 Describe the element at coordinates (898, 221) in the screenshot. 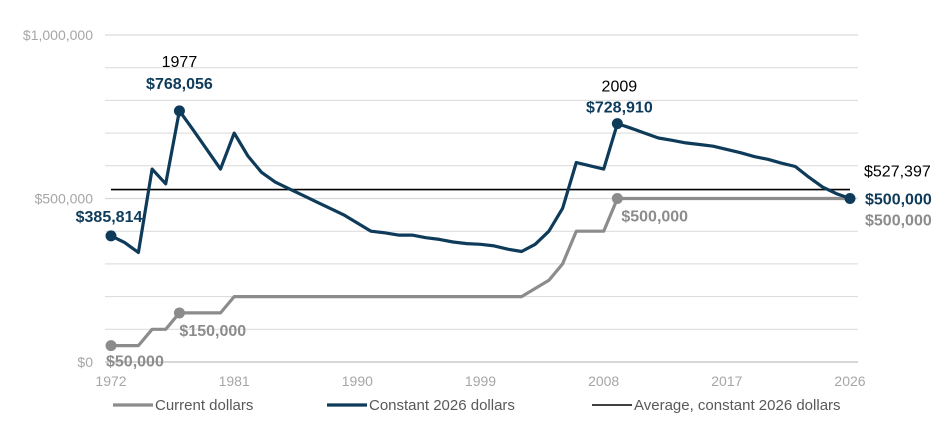

I see `annotation-2026-current: $500,000` at that location.